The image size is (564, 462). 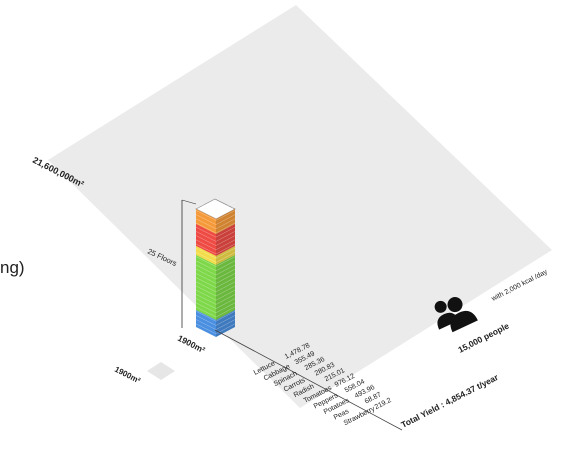 I want to click on table-guide-line, so click(x=308, y=380).